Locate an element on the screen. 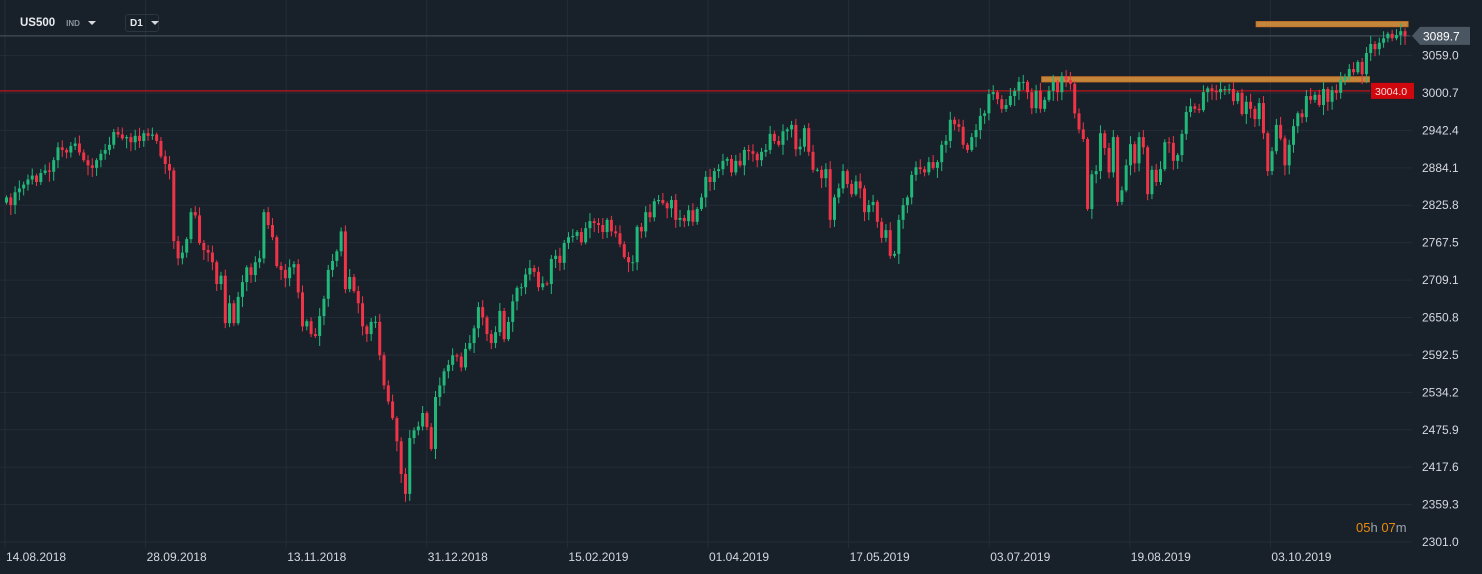 This screenshot has width=1482, height=574. price-zones is located at coordinates (1225, 52).